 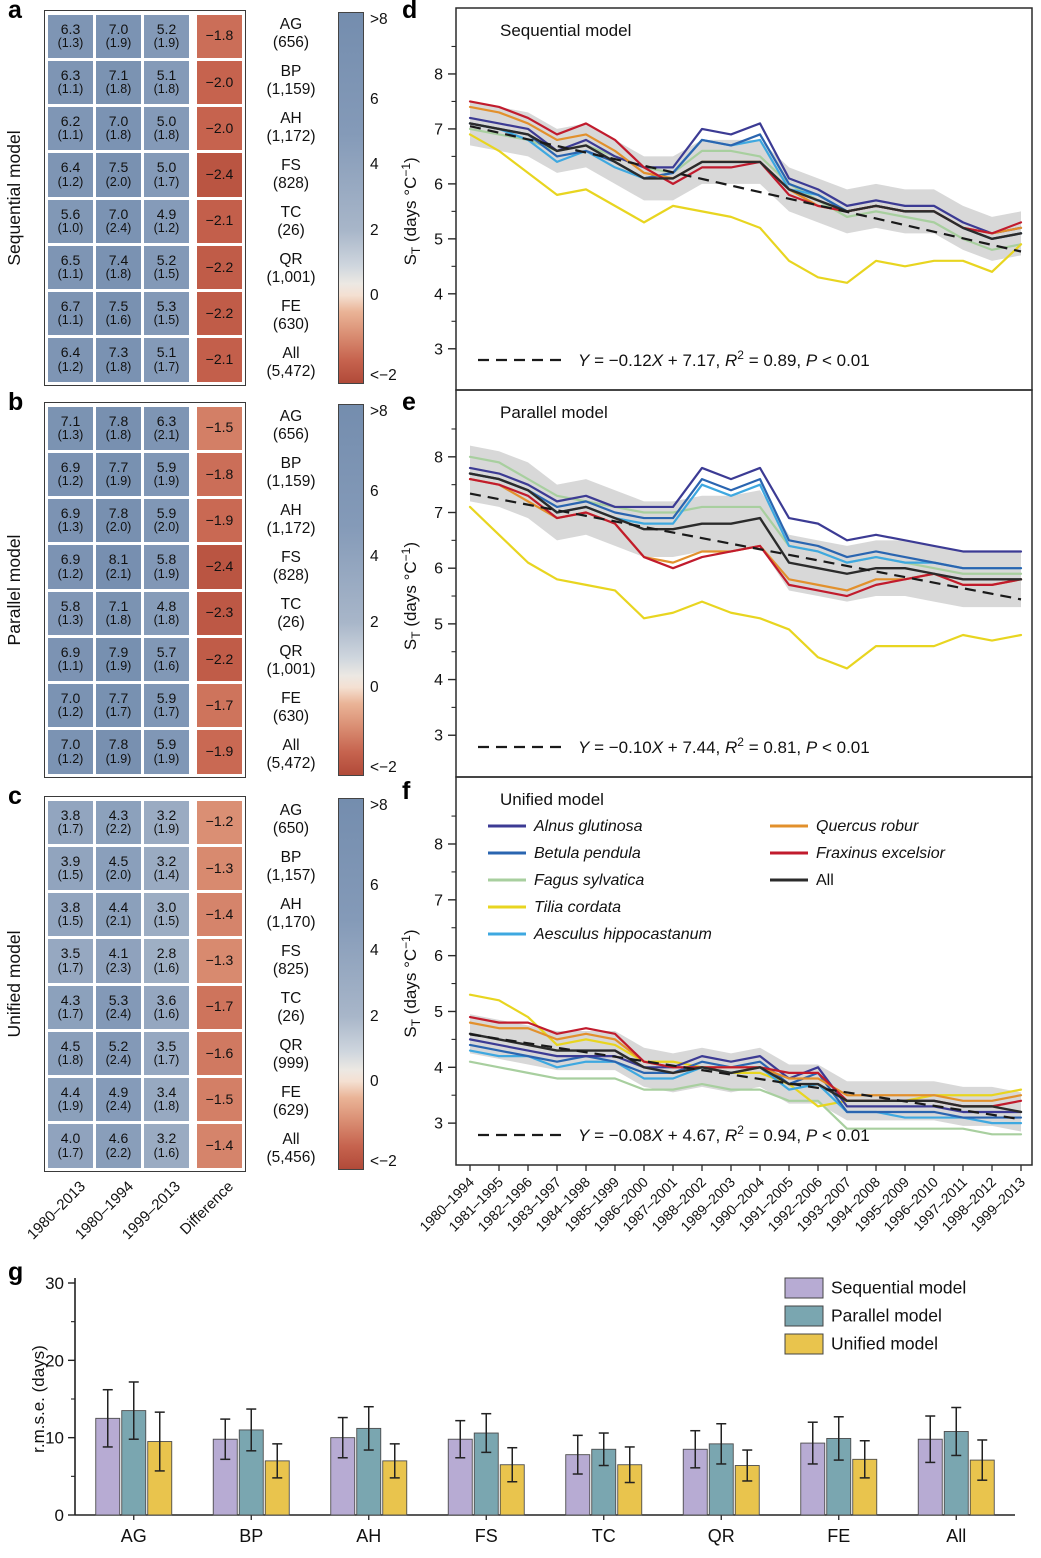 I want to click on heatmap-cell: 2.8 (1.6), so click(x=166, y=961).